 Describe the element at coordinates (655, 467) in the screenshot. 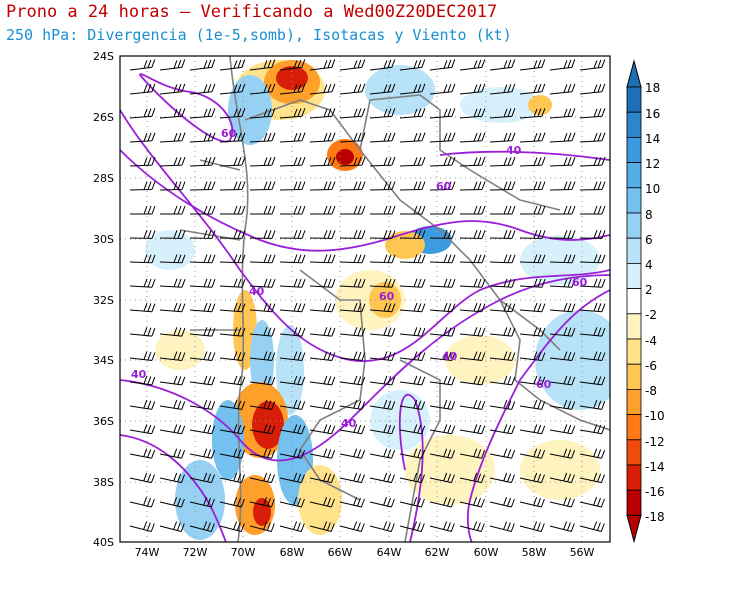

I see `colorbar-label: -14` at that location.